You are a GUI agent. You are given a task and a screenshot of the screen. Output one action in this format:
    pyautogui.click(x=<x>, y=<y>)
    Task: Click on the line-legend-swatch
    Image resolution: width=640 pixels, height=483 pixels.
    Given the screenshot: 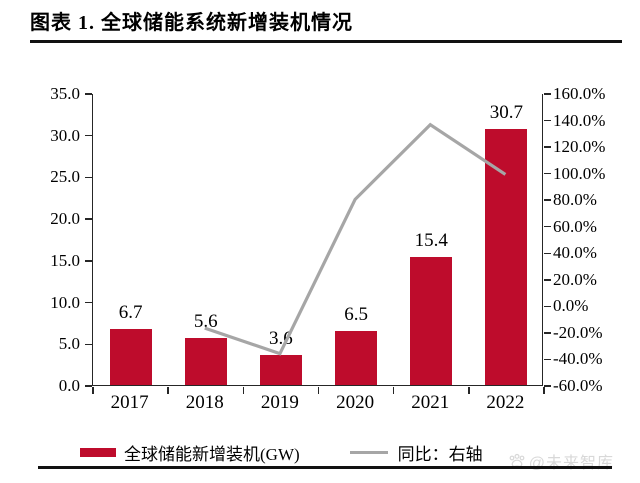 What is the action you would take?
    pyautogui.click(x=368, y=452)
    